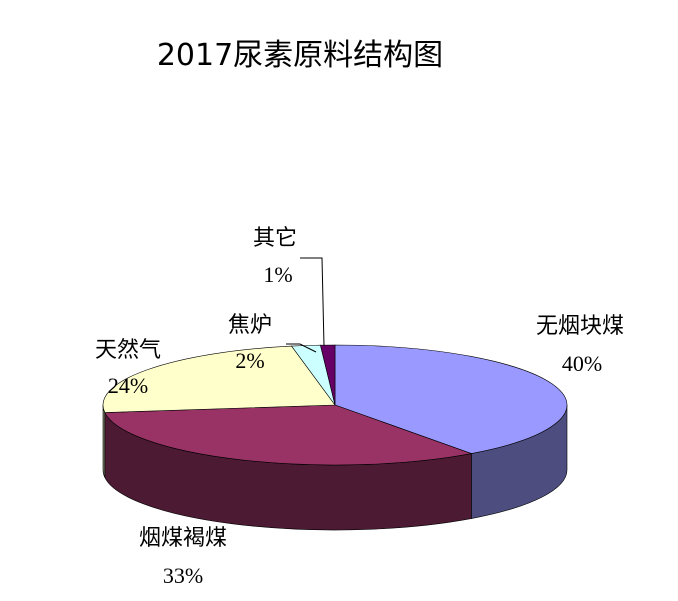 The image size is (678, 601). I want to click on value-label: 1%, so click(277, 274).